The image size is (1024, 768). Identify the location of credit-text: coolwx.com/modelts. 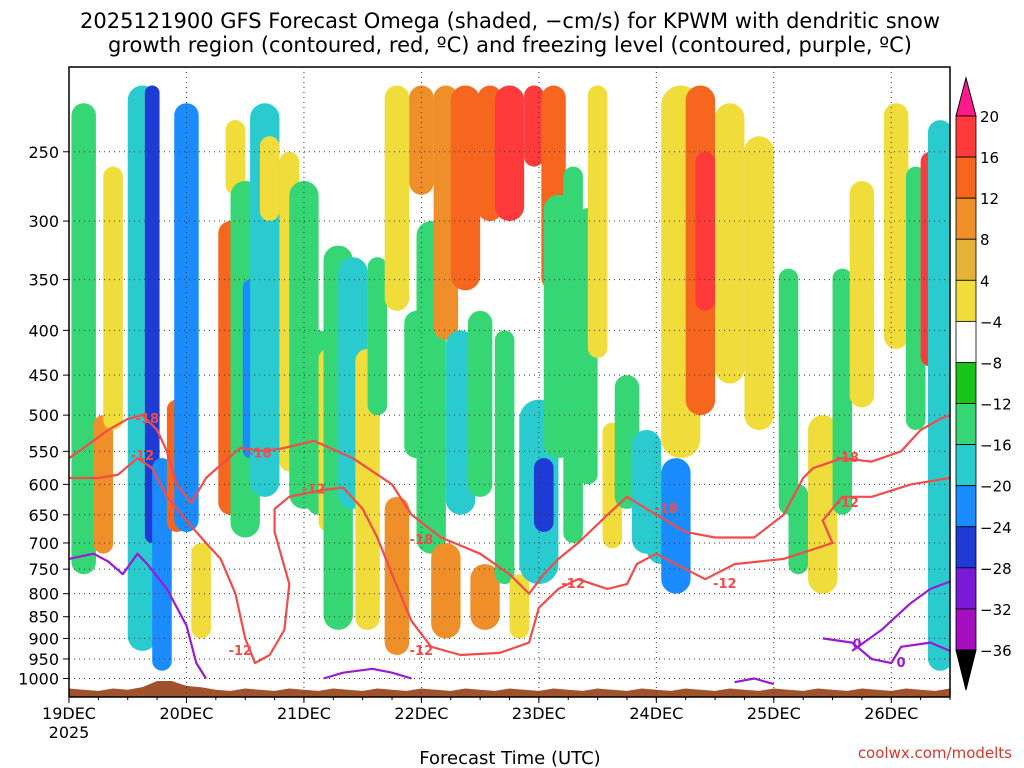
(935, 753).